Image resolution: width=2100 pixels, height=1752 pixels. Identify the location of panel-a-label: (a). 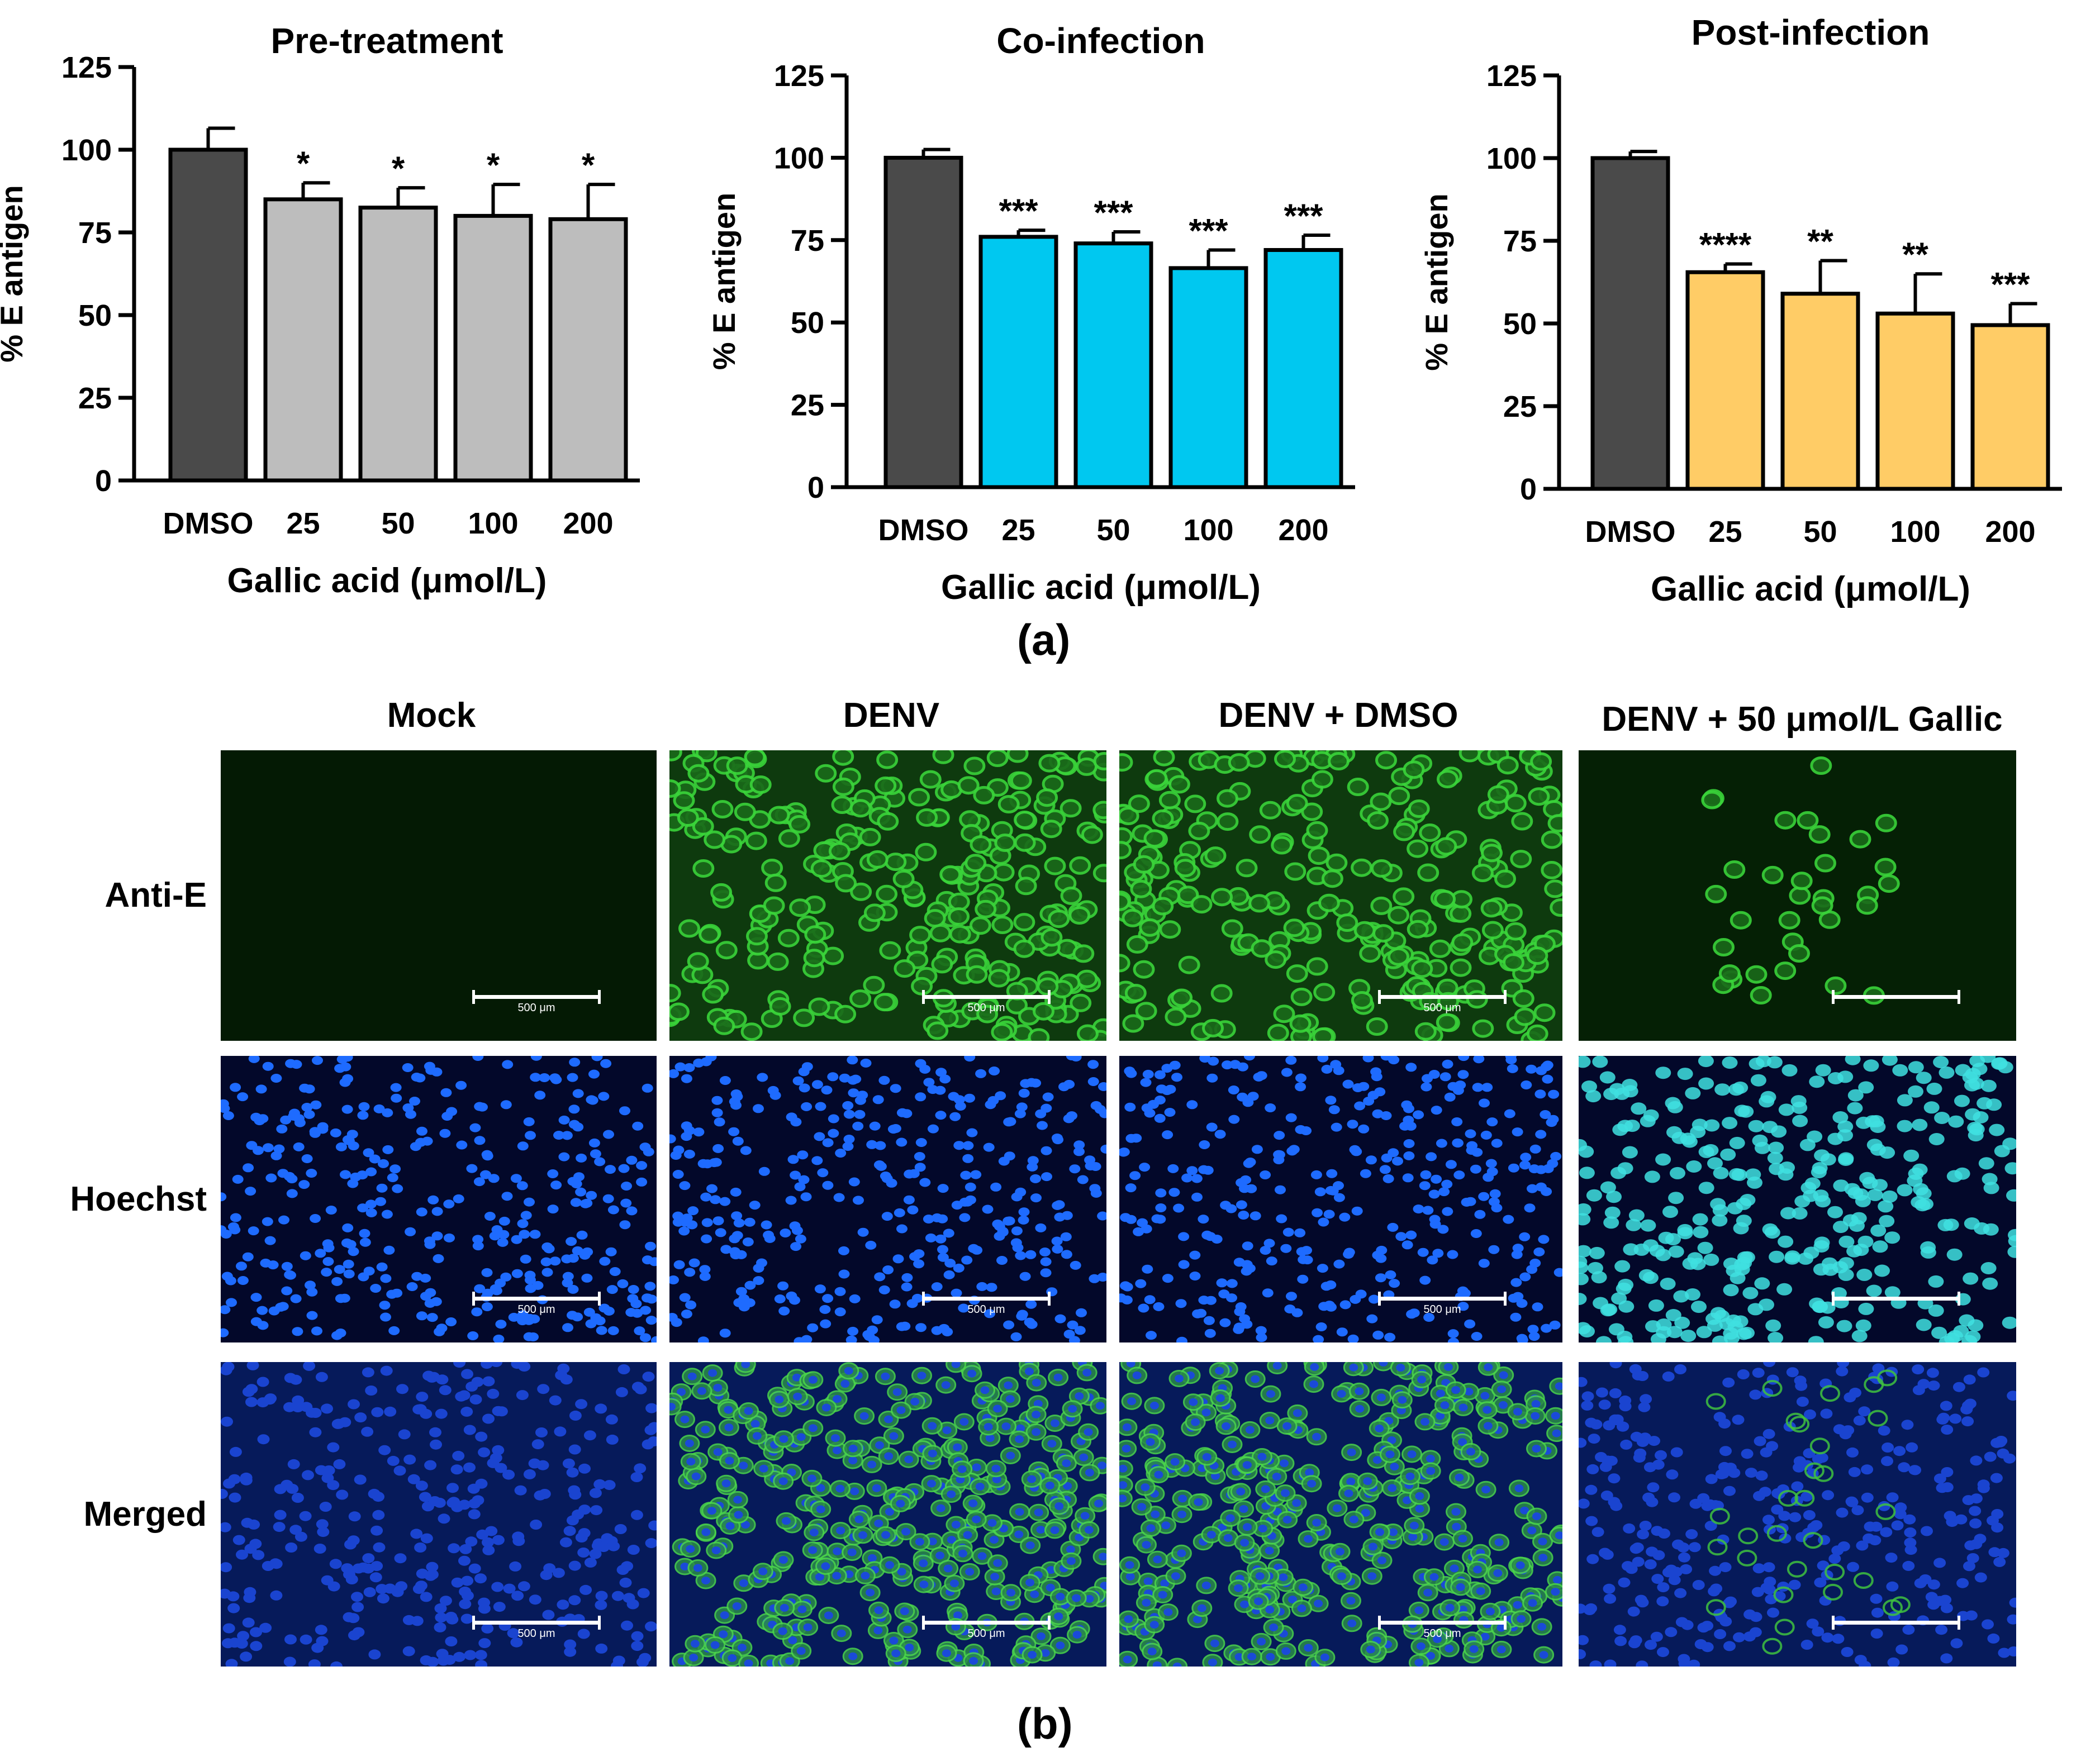
(1044, 639).